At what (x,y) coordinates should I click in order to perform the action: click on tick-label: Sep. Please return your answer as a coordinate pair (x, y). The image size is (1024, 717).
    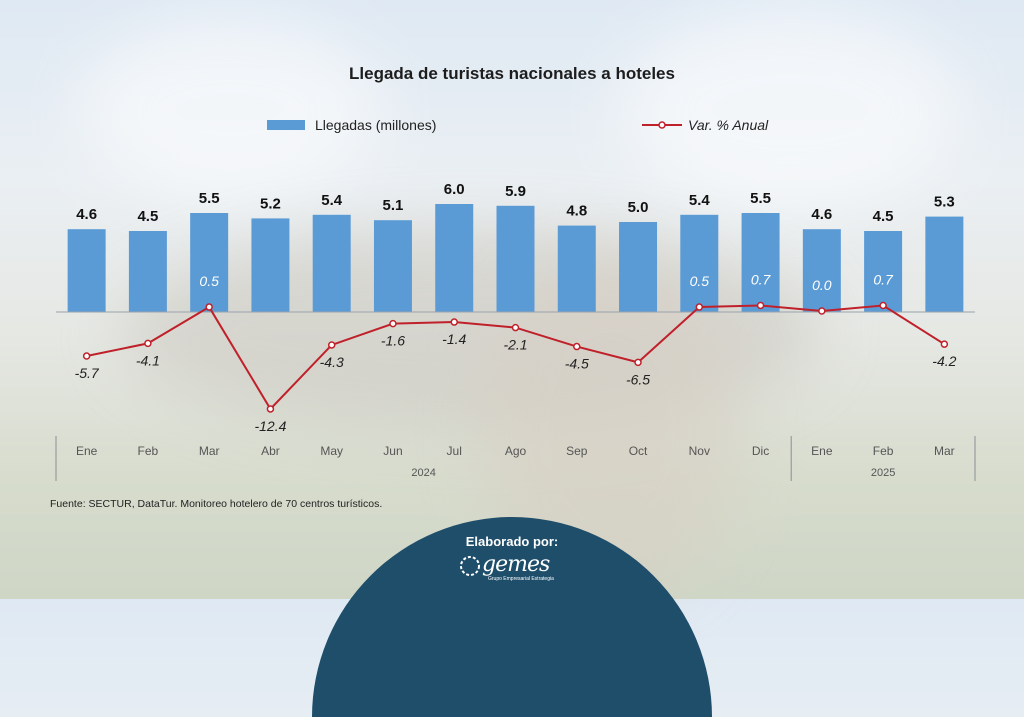
    Looking at the image, I should click on (577, 451).